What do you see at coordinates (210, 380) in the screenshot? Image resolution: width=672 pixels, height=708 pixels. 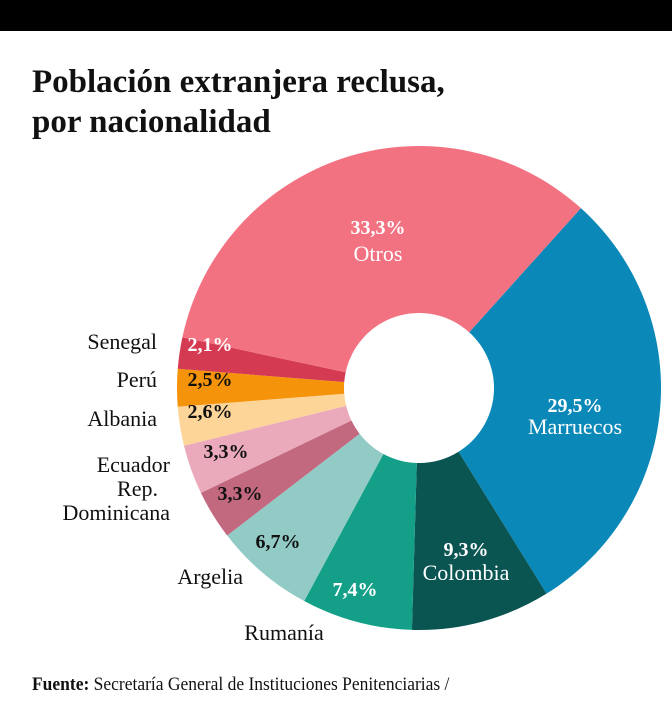 I see `value-label: 2,5%` at bounding box center [210, 380].